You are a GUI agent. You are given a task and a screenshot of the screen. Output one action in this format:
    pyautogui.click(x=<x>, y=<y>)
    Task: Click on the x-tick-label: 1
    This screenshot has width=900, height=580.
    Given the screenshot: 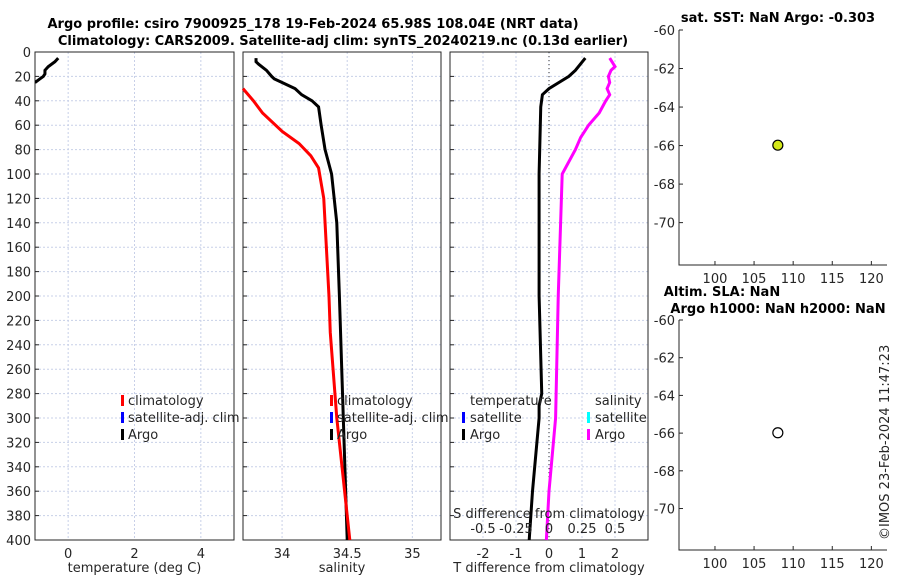 What is the action you would take?
    pyautogui.click(x=582, y=554)
    